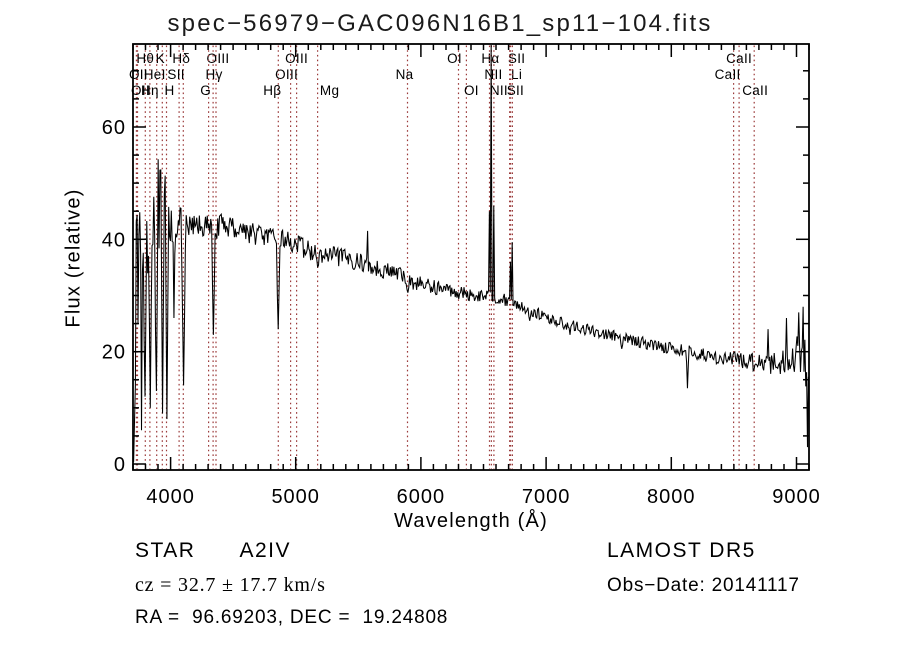 The width and height of the screenshot is (900, 649). I want to click on spectral-line-label-na: Na, so click(405, 74).